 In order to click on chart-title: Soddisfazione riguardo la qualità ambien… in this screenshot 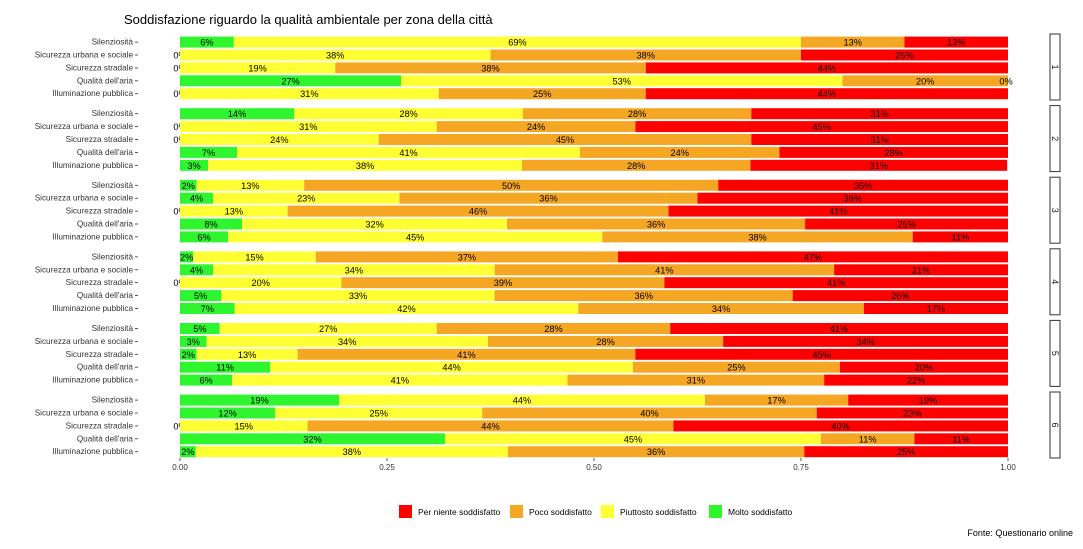, I will do `click(308, 19)`.